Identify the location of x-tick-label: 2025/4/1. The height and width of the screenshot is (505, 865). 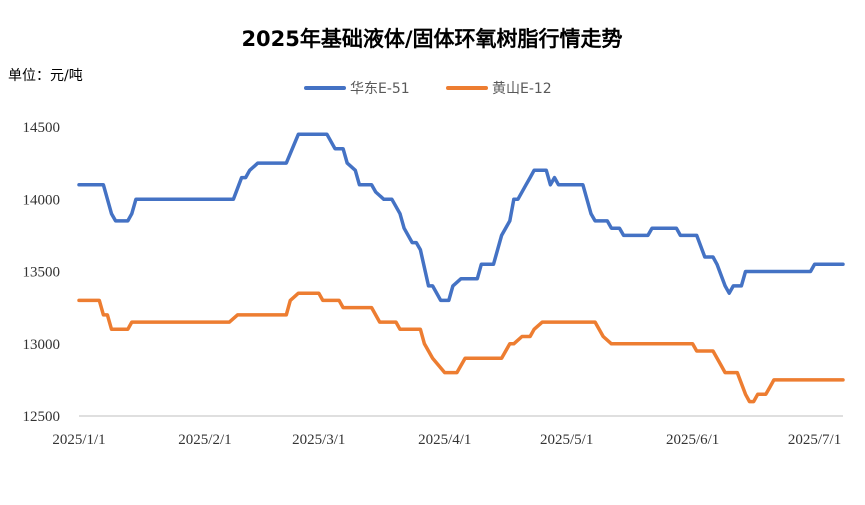
(444, 440).